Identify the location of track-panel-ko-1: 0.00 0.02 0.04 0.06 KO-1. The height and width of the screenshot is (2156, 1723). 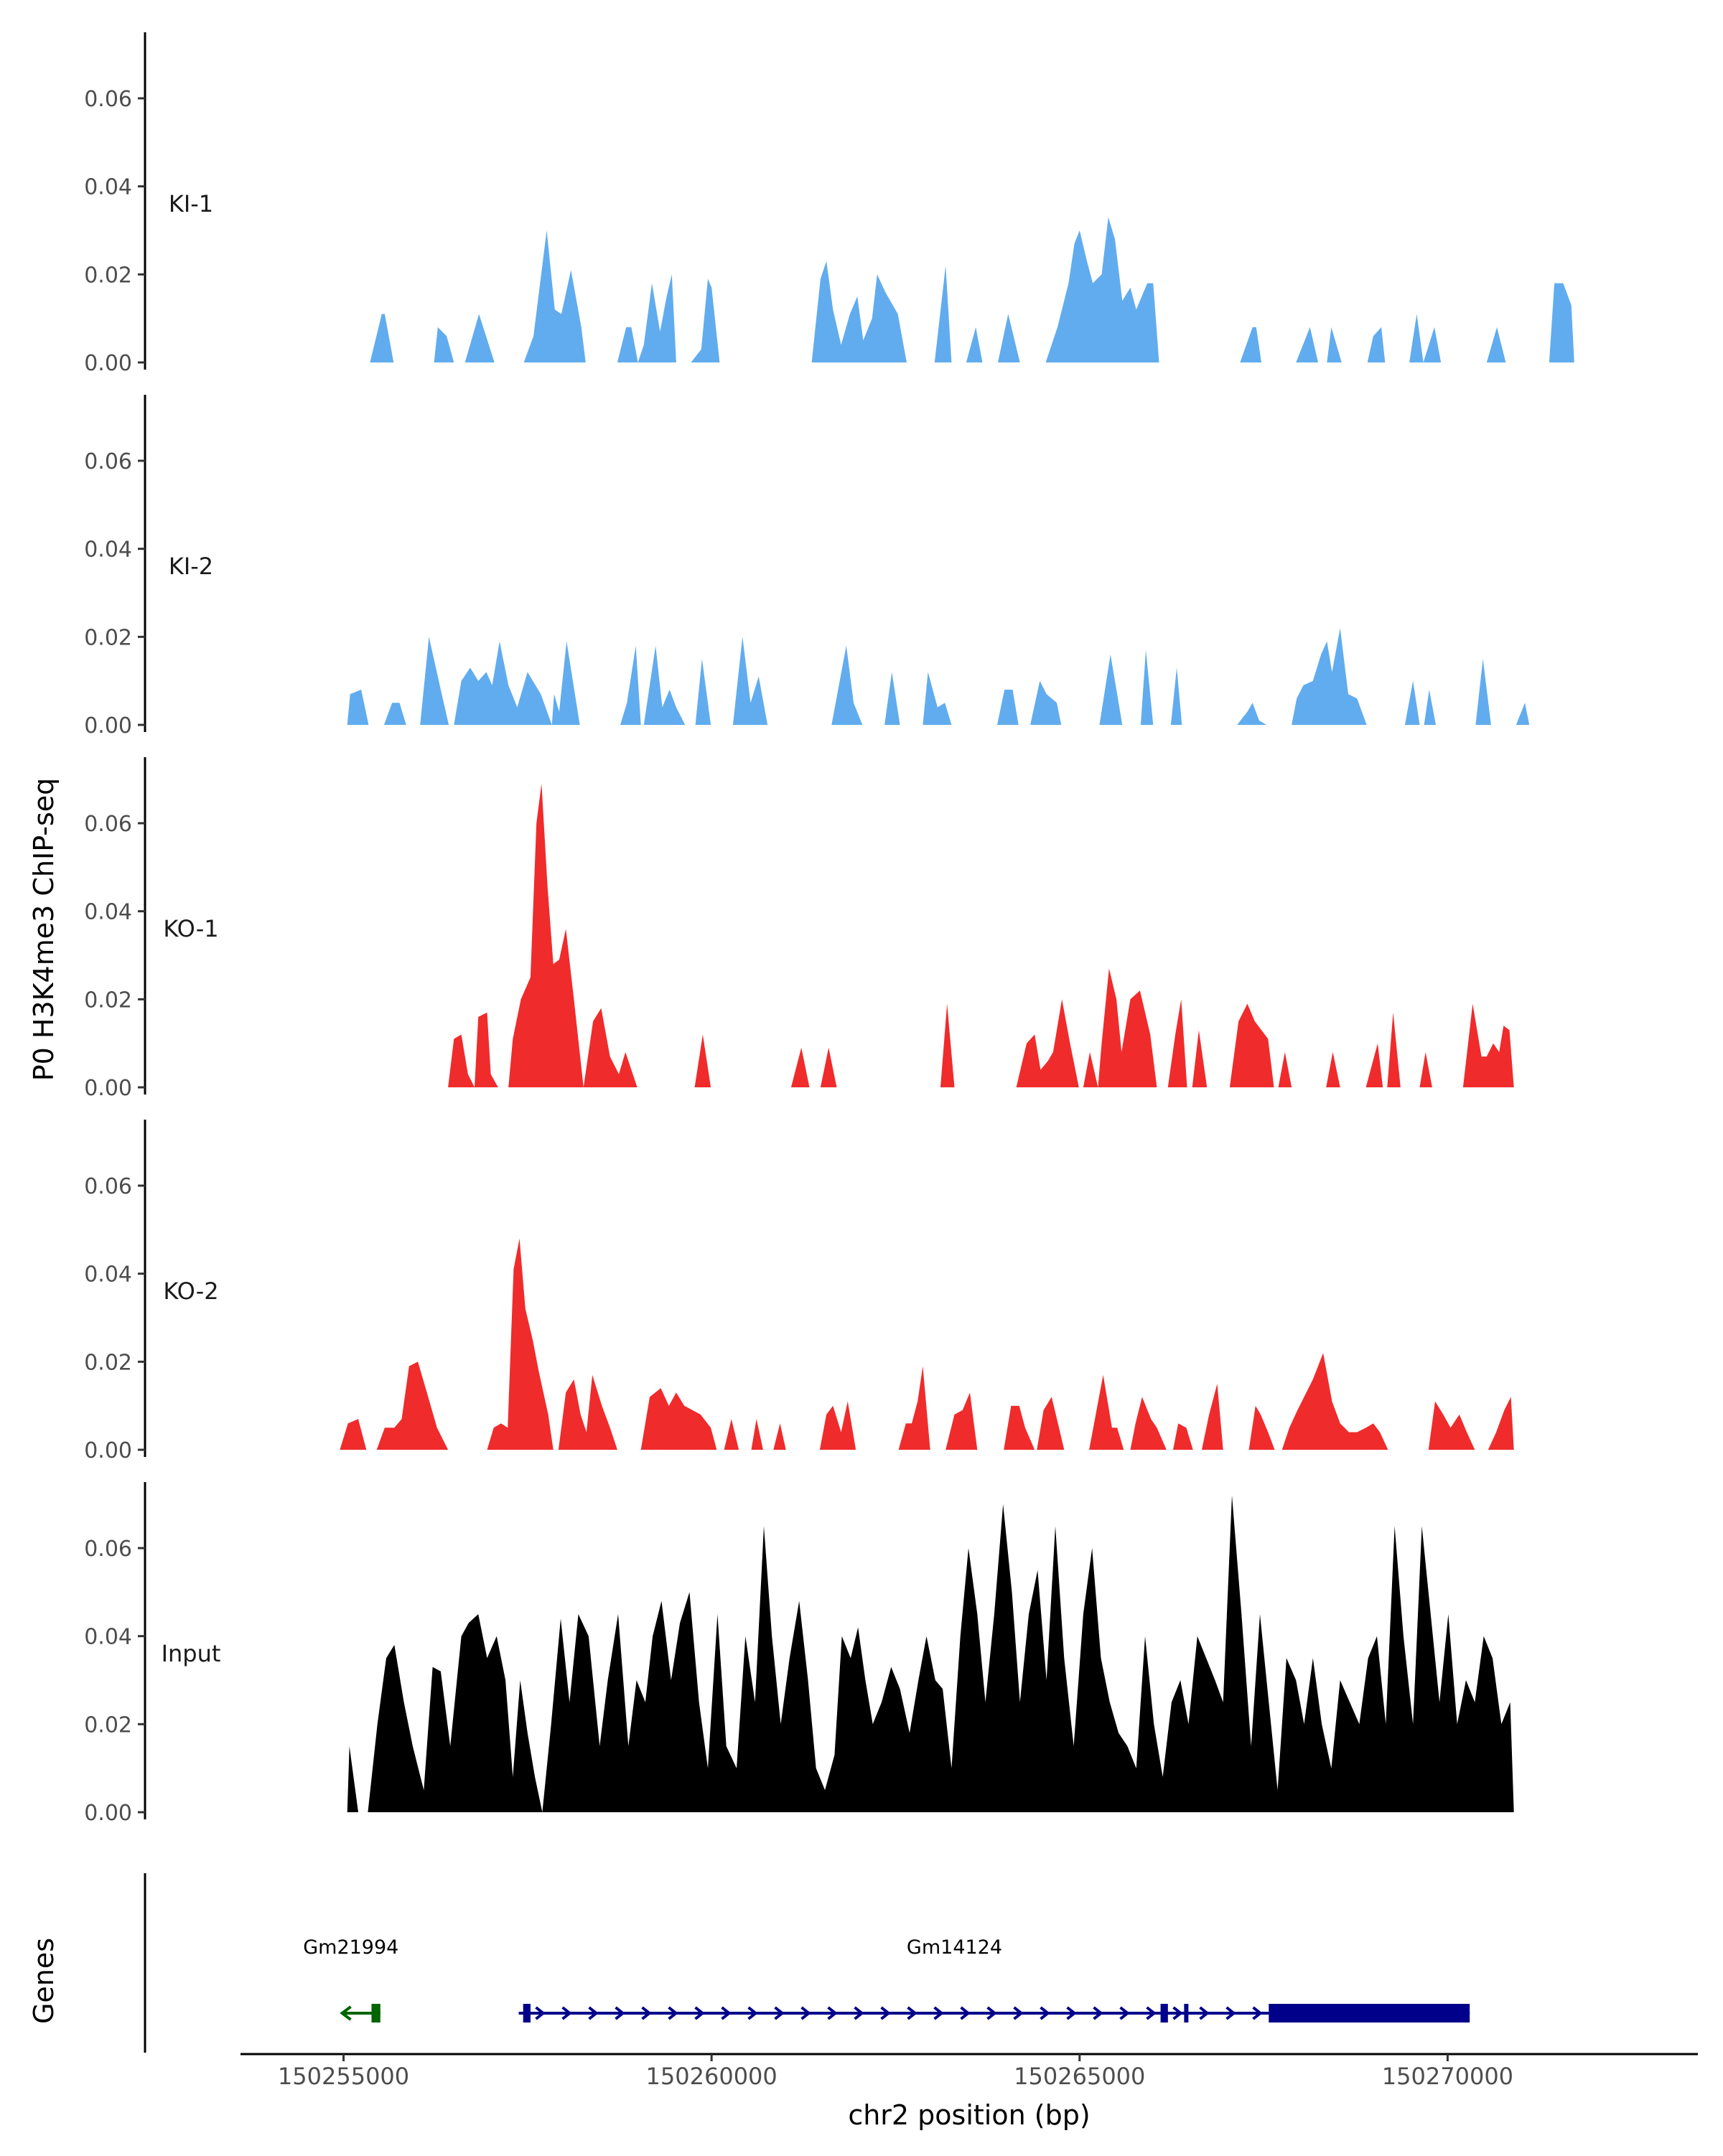
(799, 929).